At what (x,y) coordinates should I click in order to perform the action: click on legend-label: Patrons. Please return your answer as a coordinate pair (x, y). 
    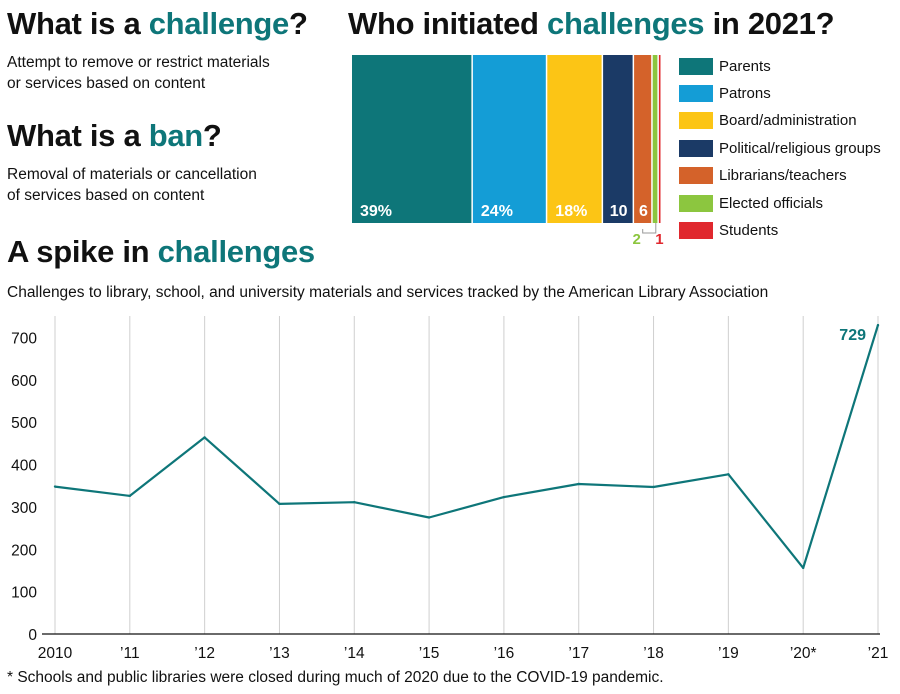
    Looking at the image, I should click on (745, 93).